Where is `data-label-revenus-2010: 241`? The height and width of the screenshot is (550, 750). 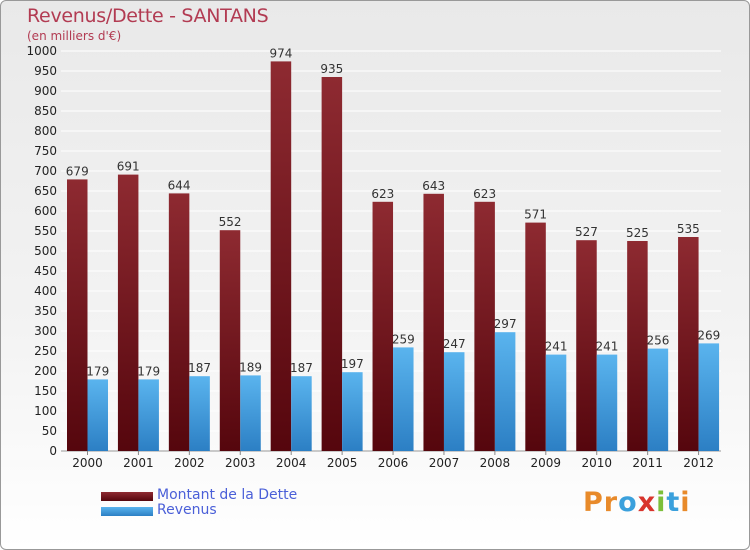 data-label-revenus-2010: 241 is located at coordinates (607, 347).